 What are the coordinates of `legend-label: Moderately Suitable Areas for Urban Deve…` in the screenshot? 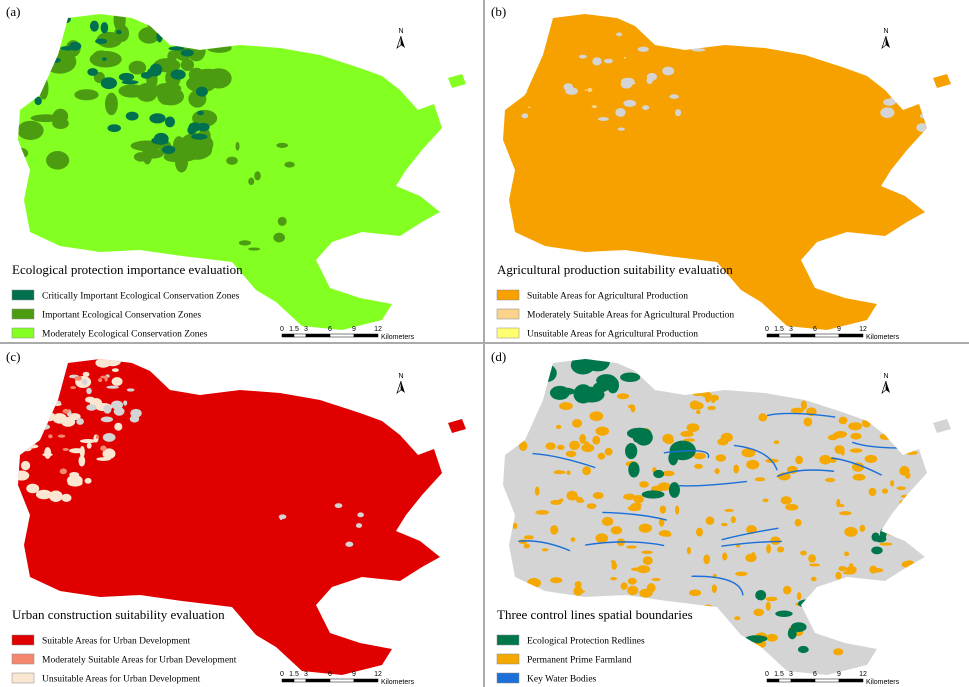 It's located at (139, 660).